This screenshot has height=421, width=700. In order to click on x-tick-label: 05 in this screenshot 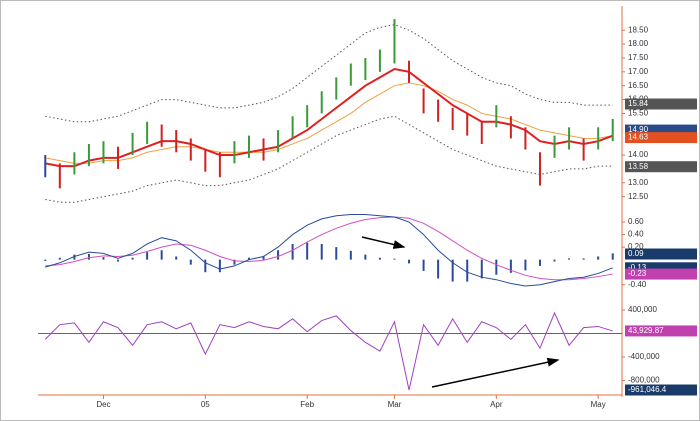, I will do `click(205, 404)`.